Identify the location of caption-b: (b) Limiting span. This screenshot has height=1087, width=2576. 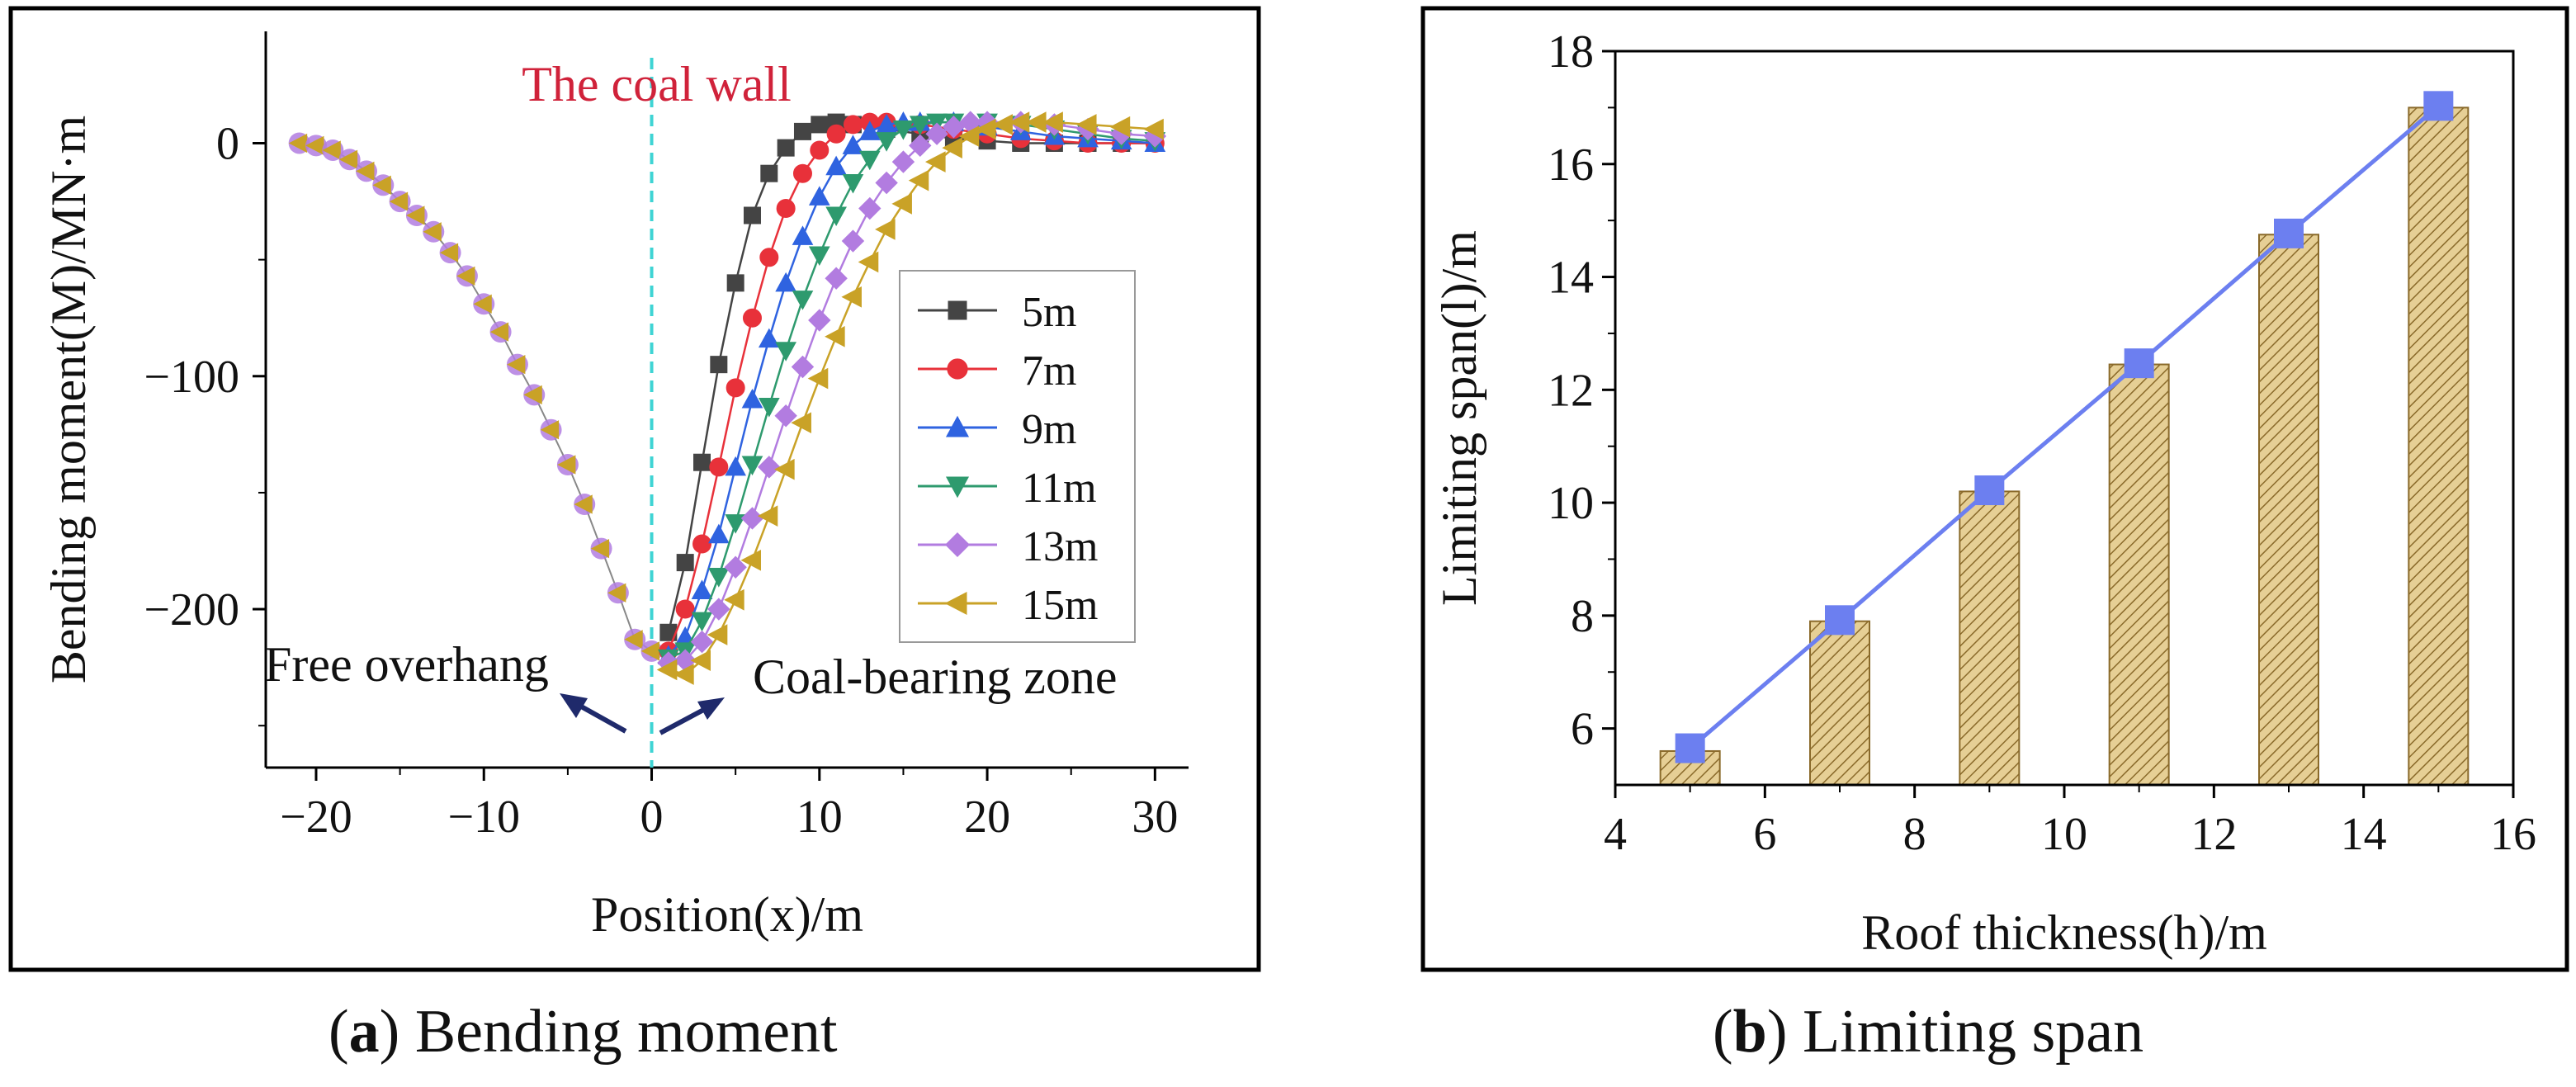
(1928, 1032).